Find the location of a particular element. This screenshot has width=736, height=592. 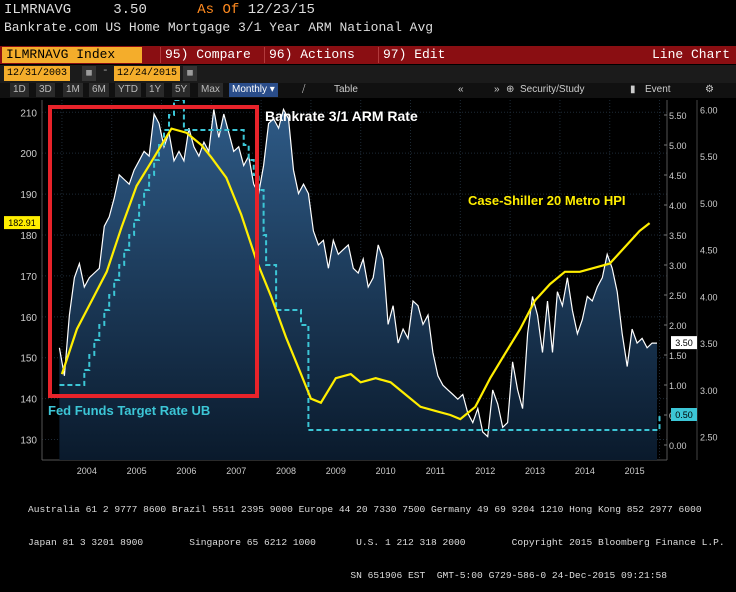

ffr-last-value-box is located at coordinates (684, 414).